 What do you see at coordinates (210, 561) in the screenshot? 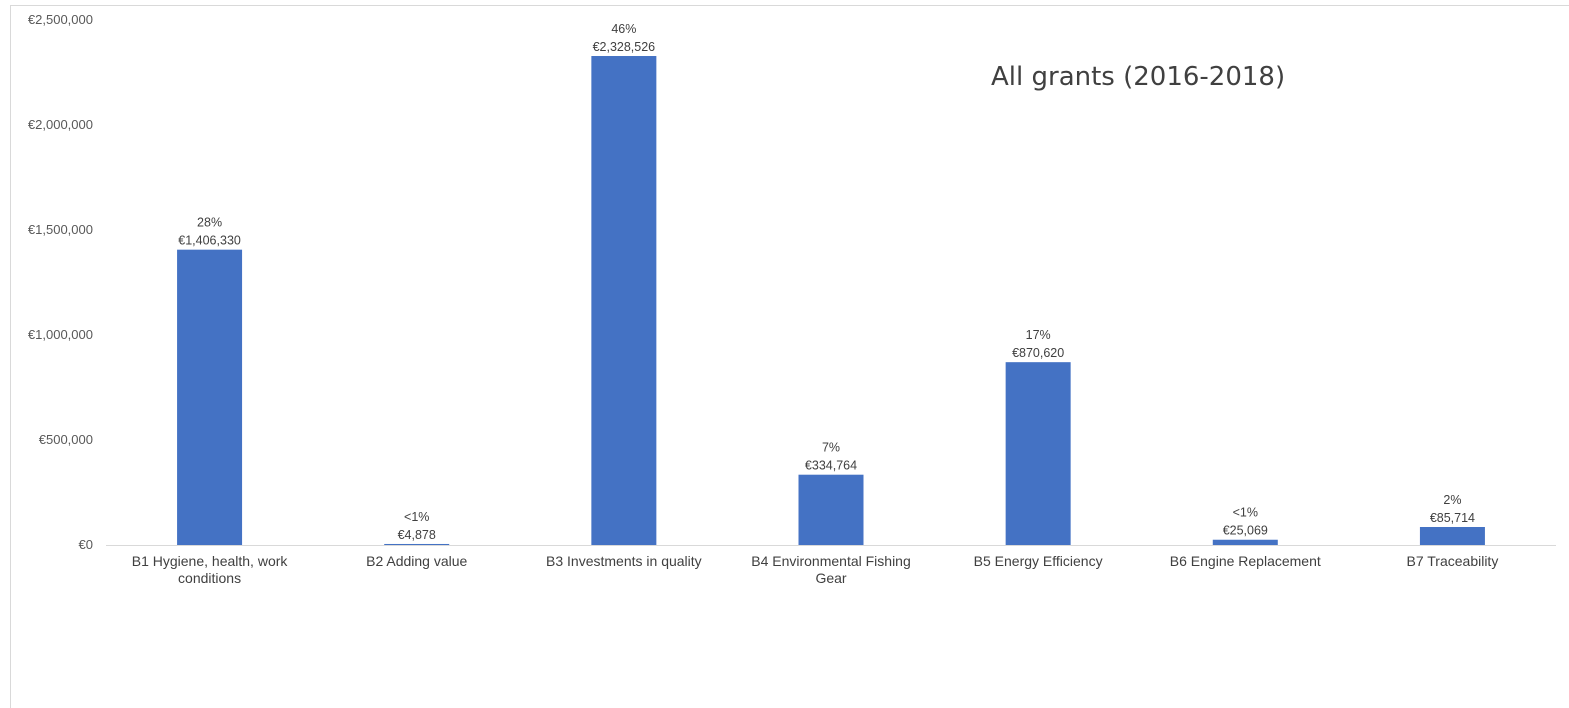
I see `x-tick-label: B1 Hygiene, health, work` at bounding box center [210, 561].